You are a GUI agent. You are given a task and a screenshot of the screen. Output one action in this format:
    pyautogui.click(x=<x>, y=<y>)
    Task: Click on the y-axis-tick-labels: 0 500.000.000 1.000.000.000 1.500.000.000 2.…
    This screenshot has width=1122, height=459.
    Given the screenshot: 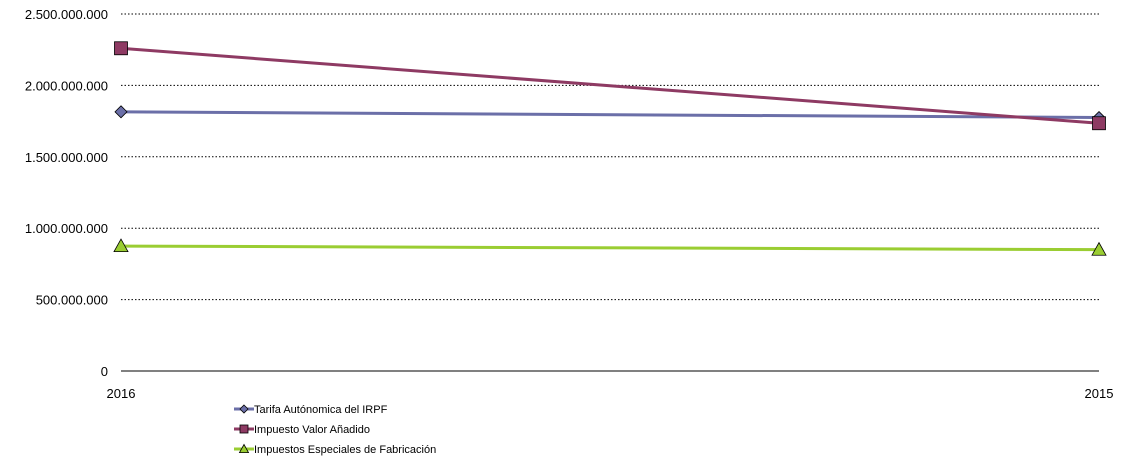 What is the action you would take?
    pyautogui.click(x=66, y=193)
    